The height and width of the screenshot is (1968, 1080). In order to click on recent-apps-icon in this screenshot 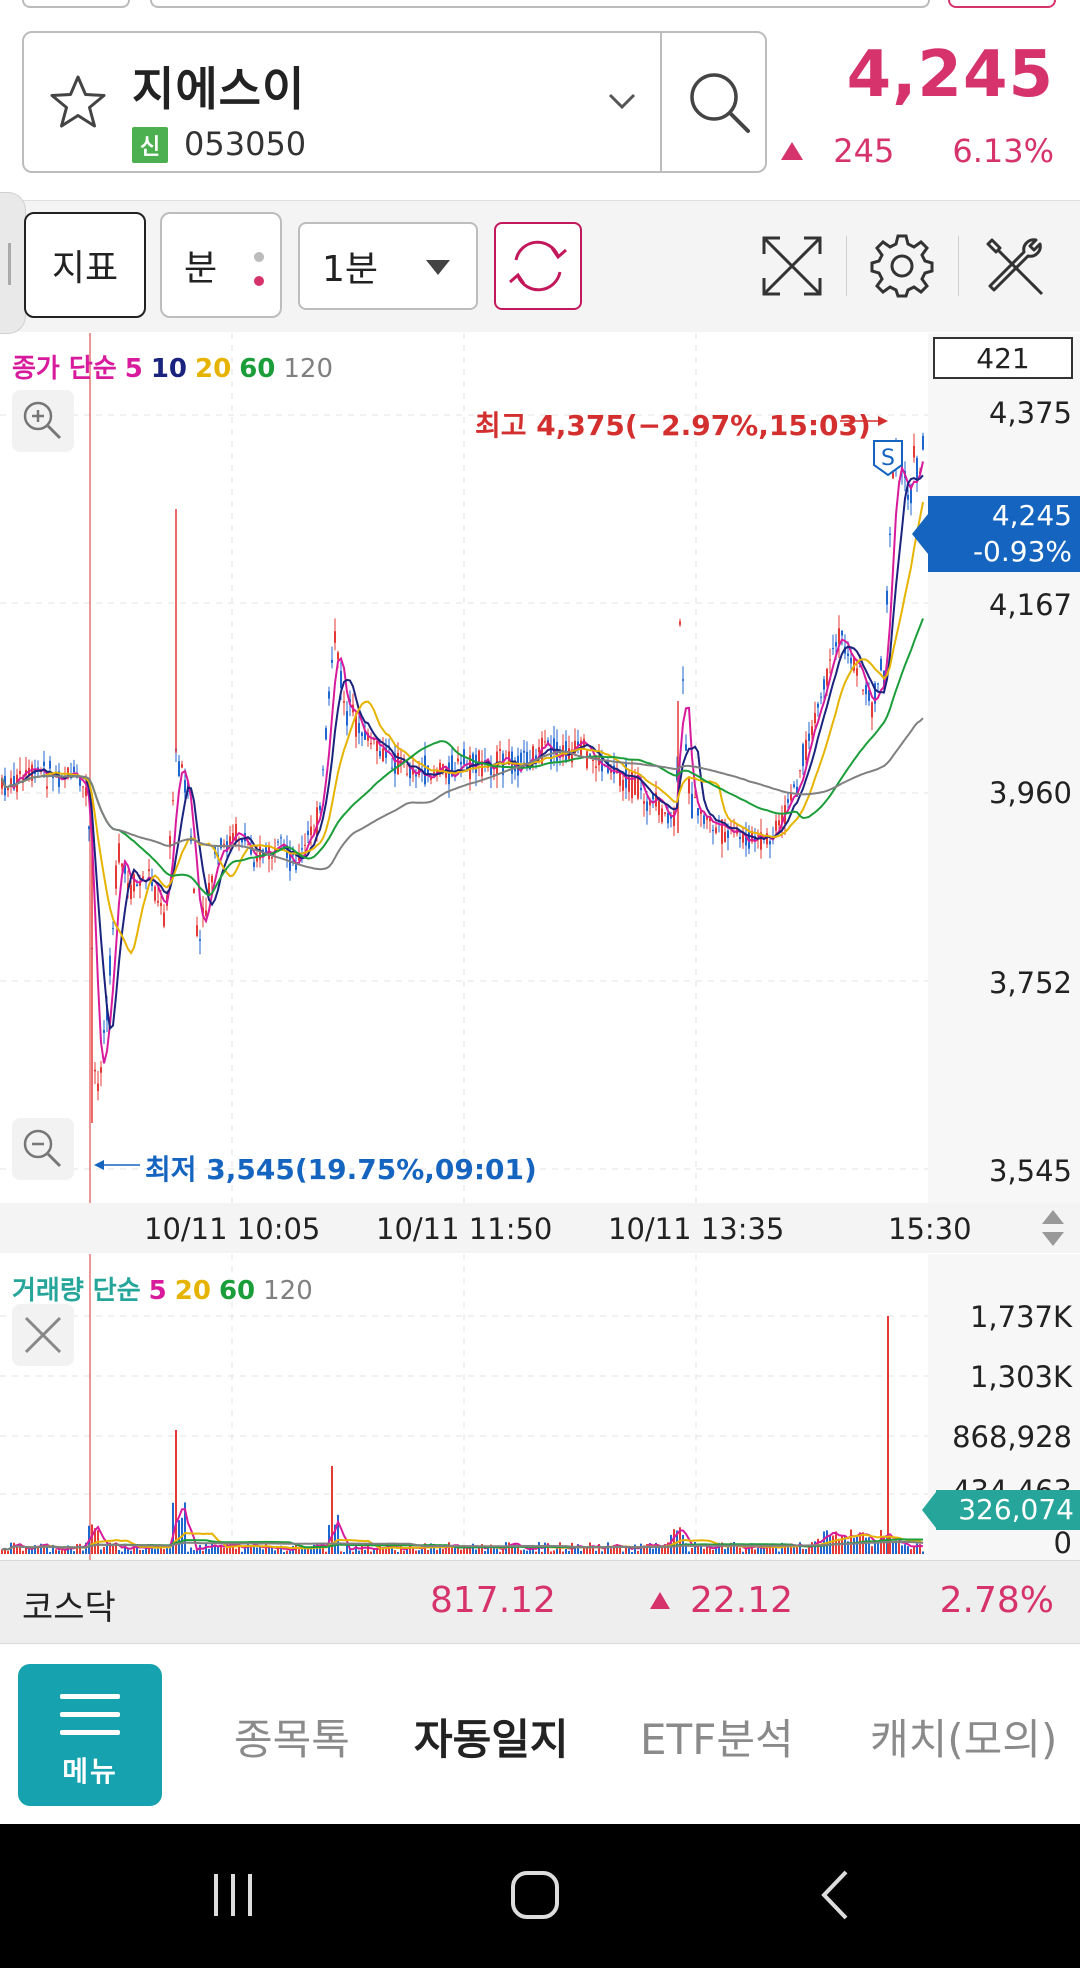, I will do `click(233, 1895)`.